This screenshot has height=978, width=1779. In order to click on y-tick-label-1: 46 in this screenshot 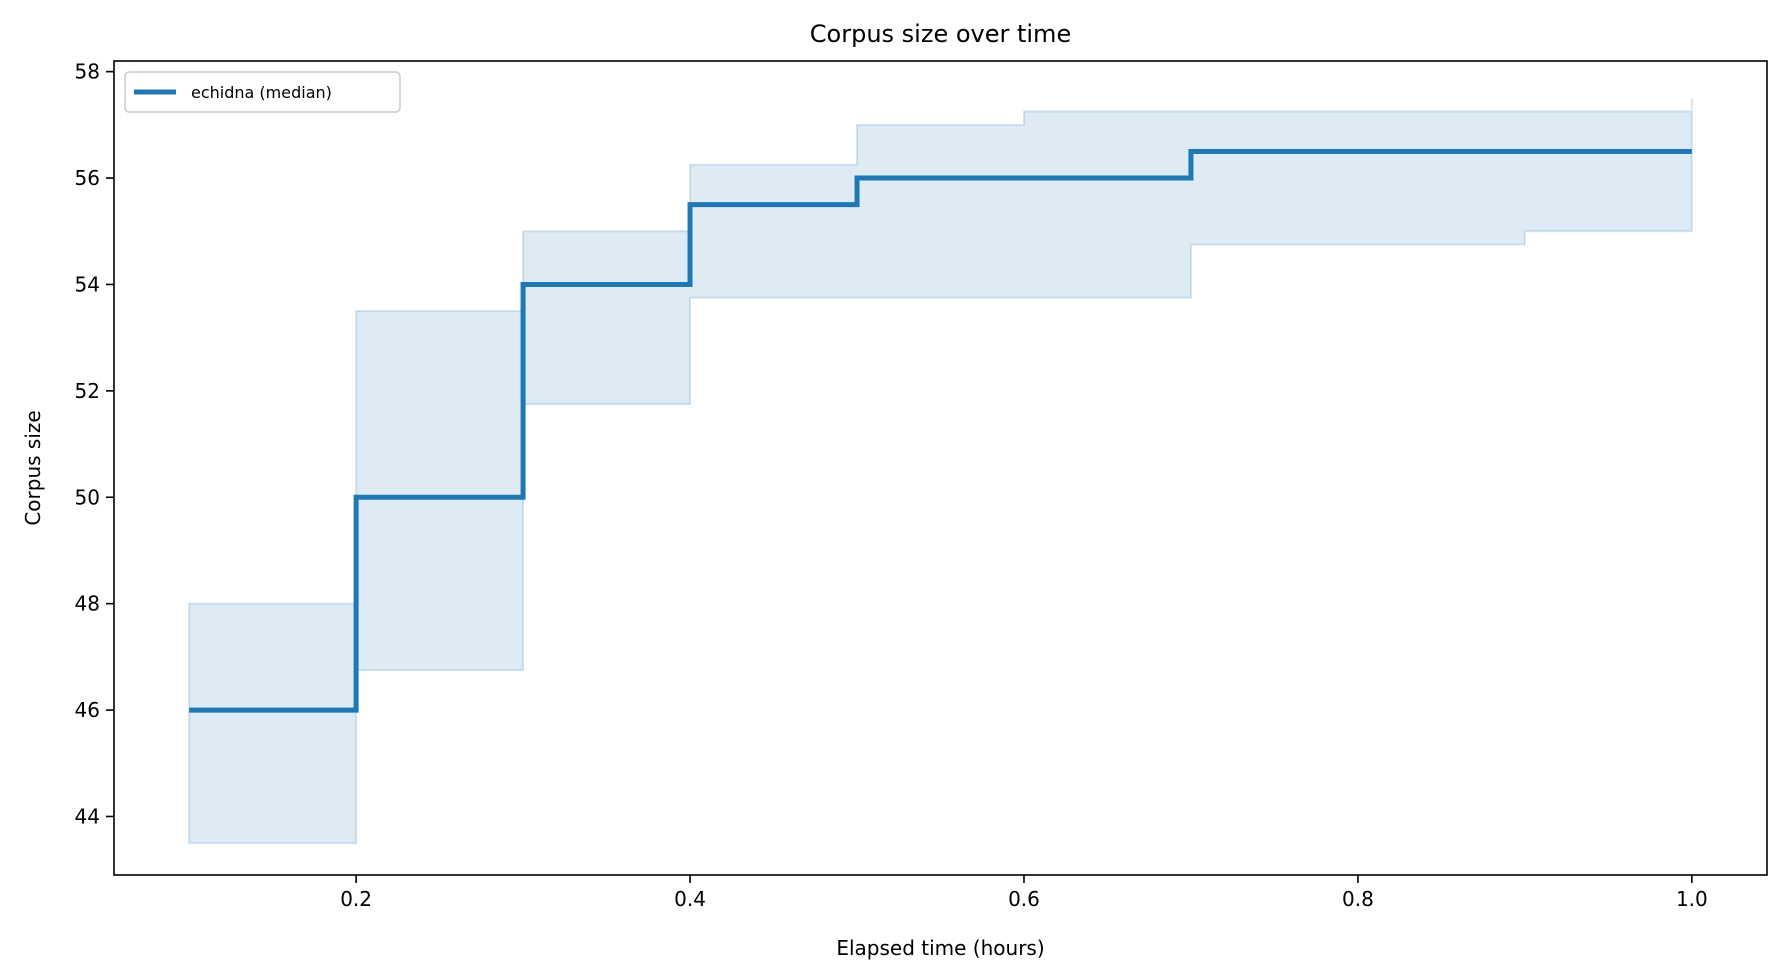, I will do `click(87, 710)`.